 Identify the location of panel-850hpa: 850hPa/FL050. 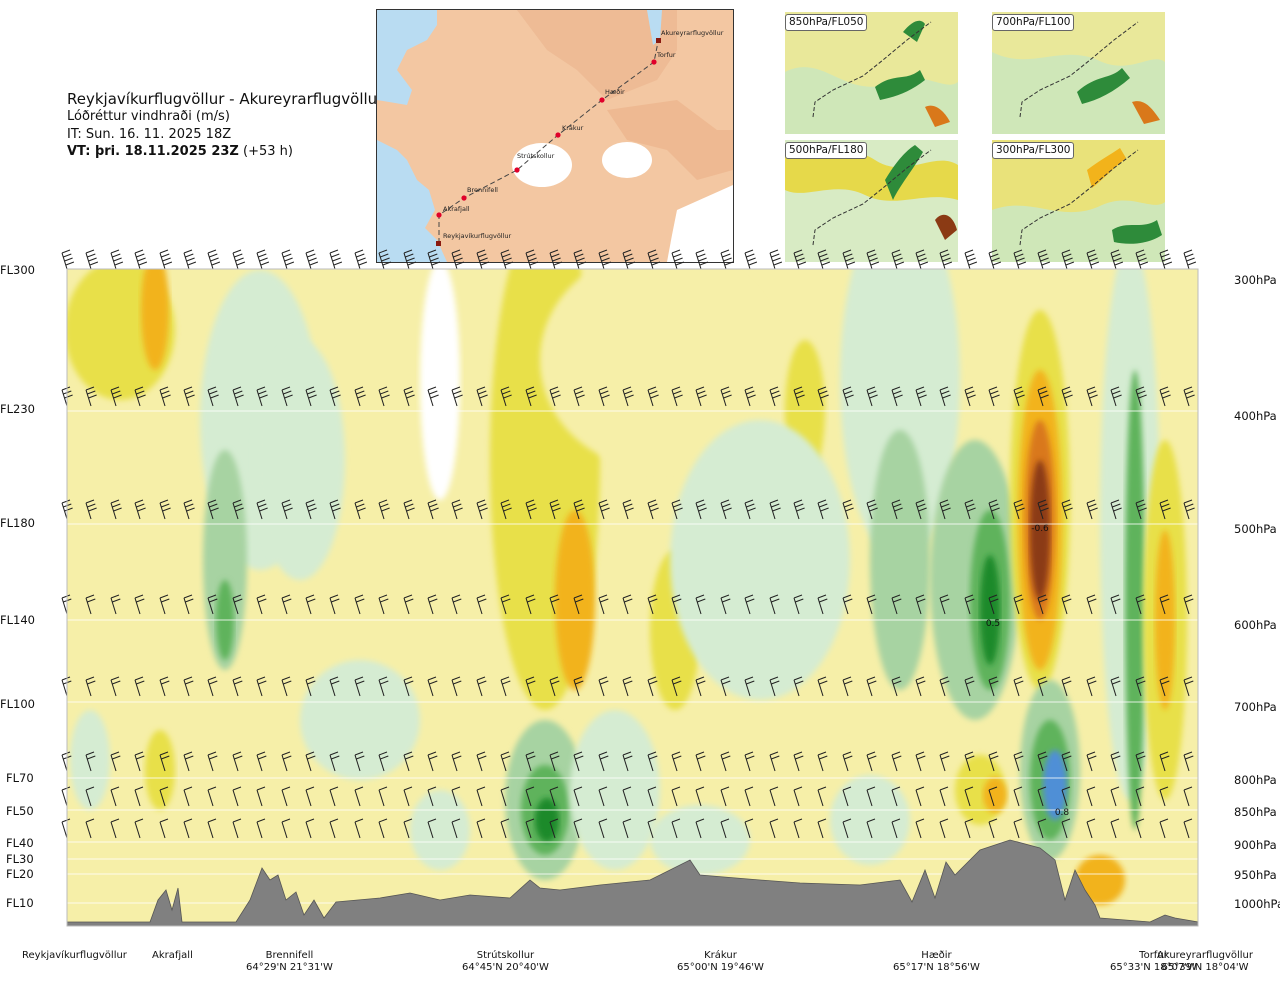
(871, 73).